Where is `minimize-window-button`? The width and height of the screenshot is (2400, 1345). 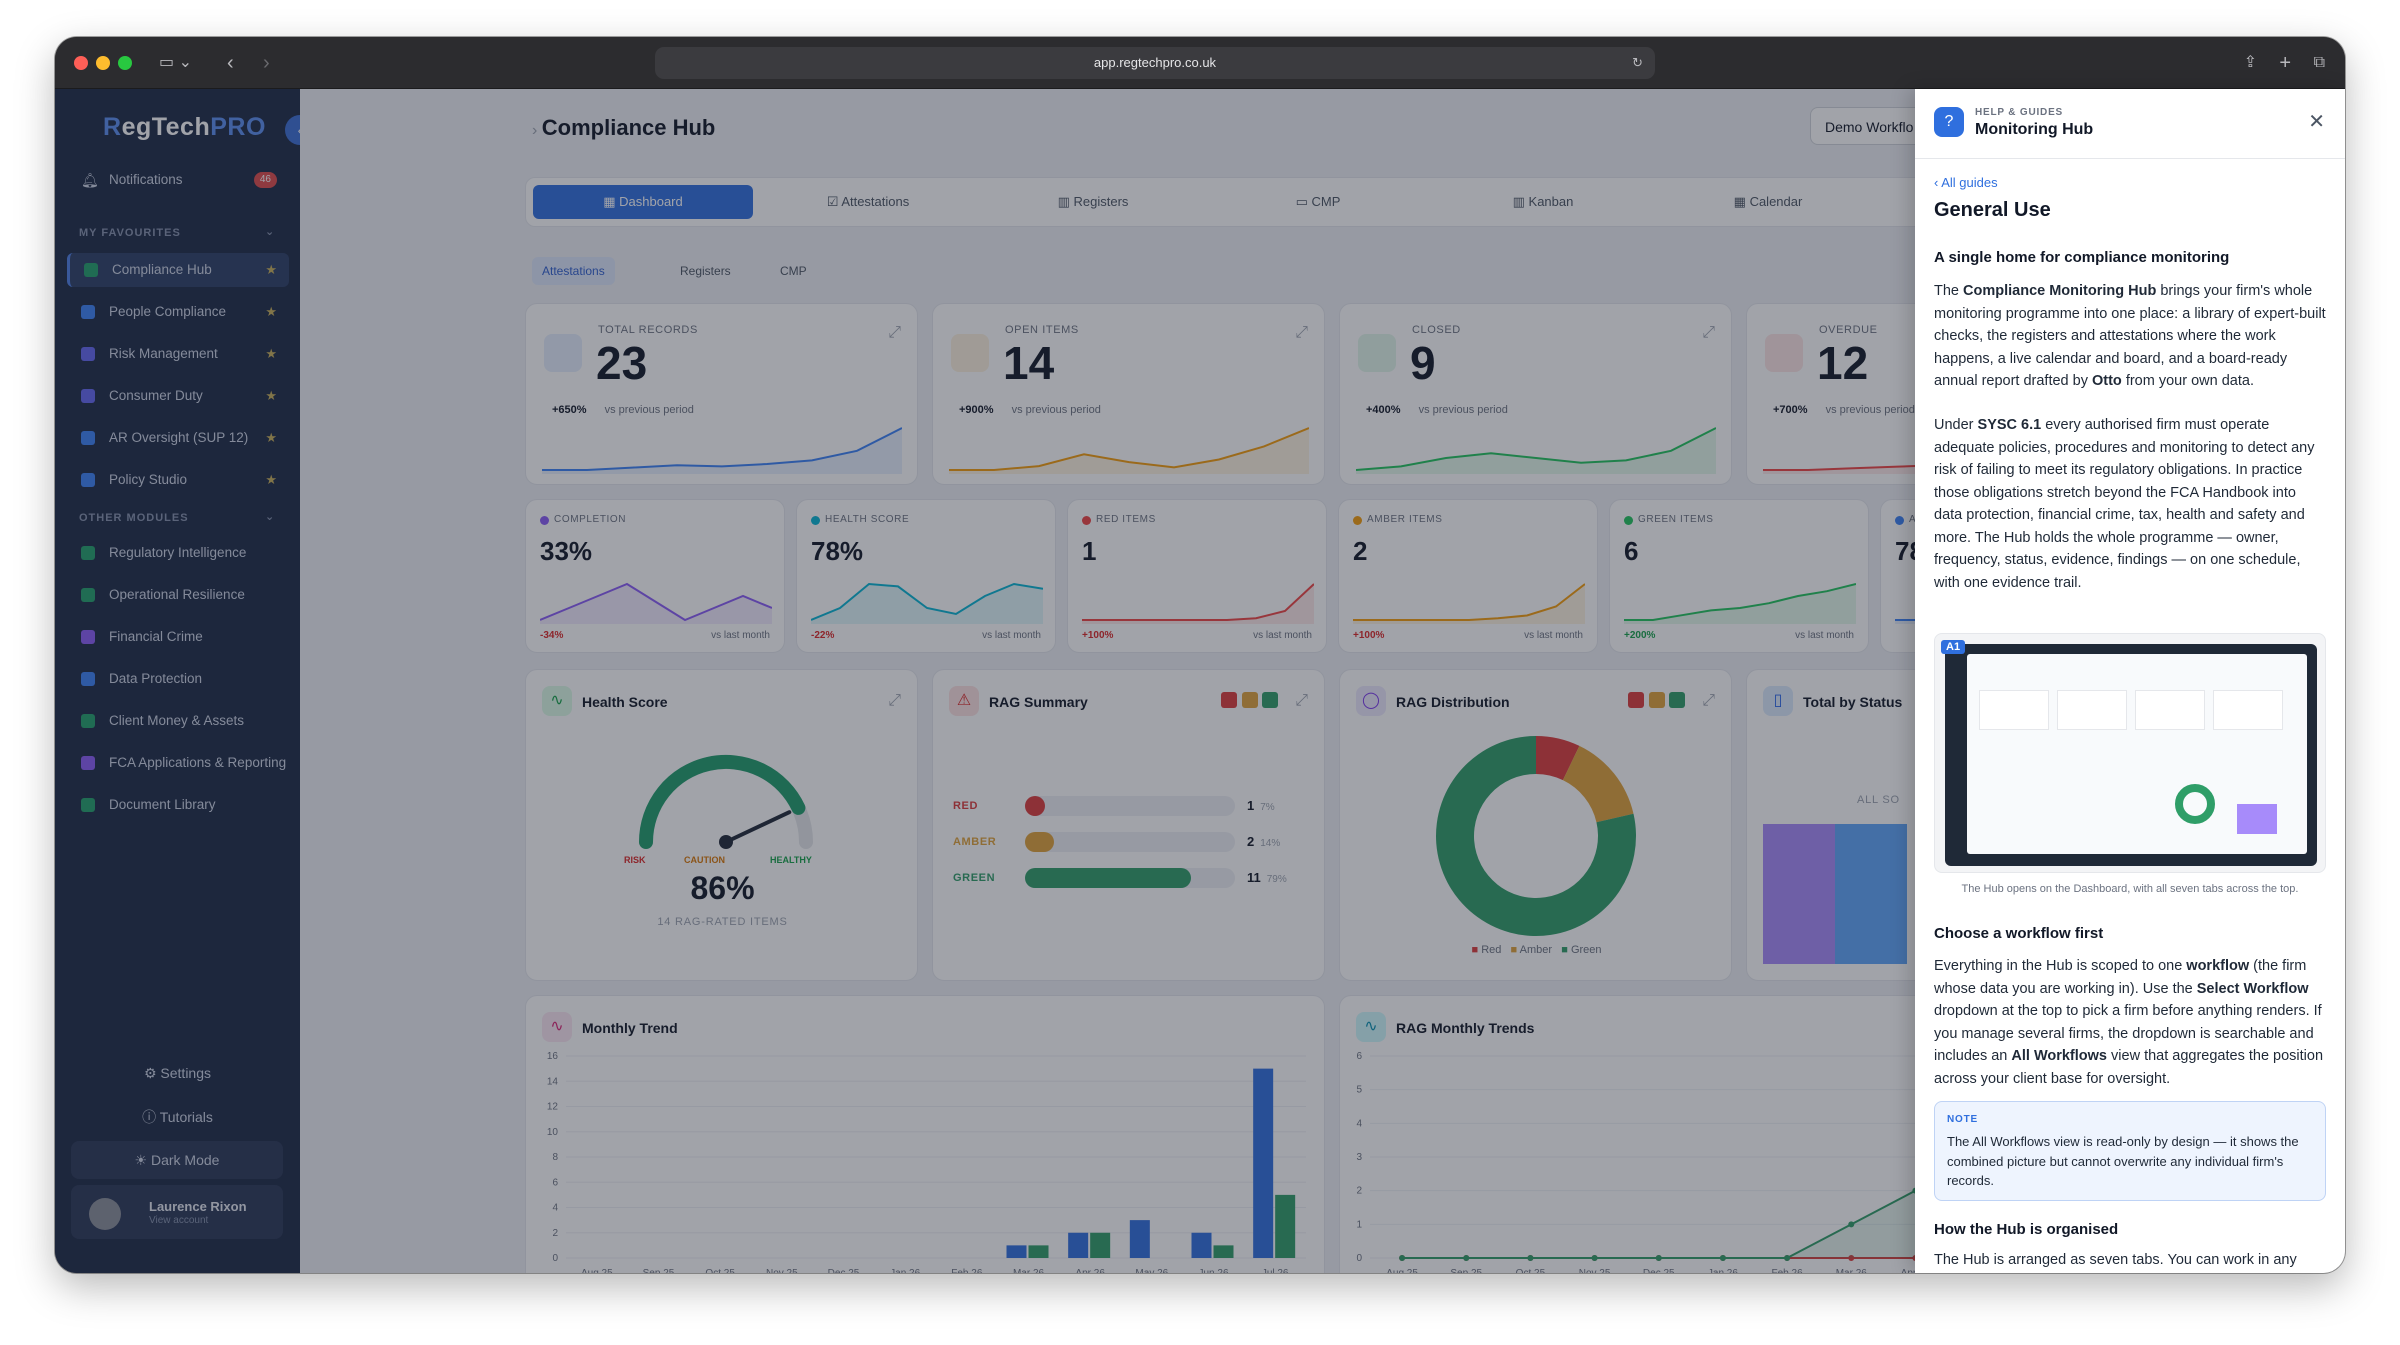 minimize-window-button is located at coordinates (103, 63).